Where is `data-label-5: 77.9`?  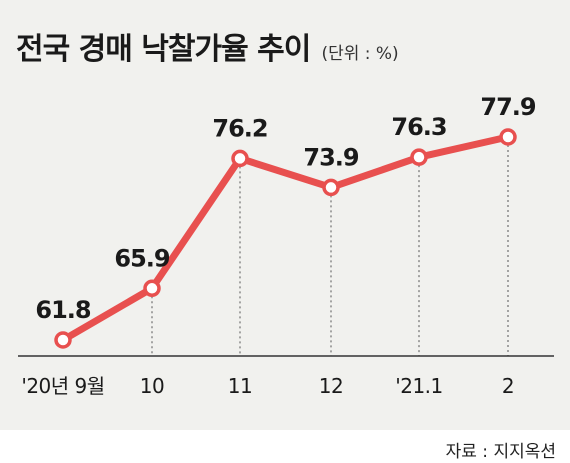 data-label-5: 77.9 is located at coordinates (508, 107).